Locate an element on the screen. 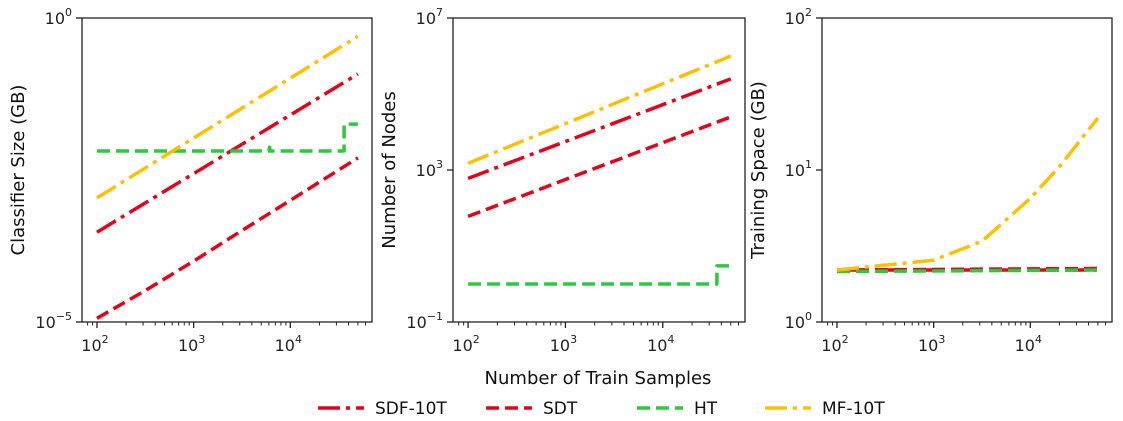 The width and height of the screenshot is (1123, 421). legend-label: SDF-10T is located at coordinates (411, 409).